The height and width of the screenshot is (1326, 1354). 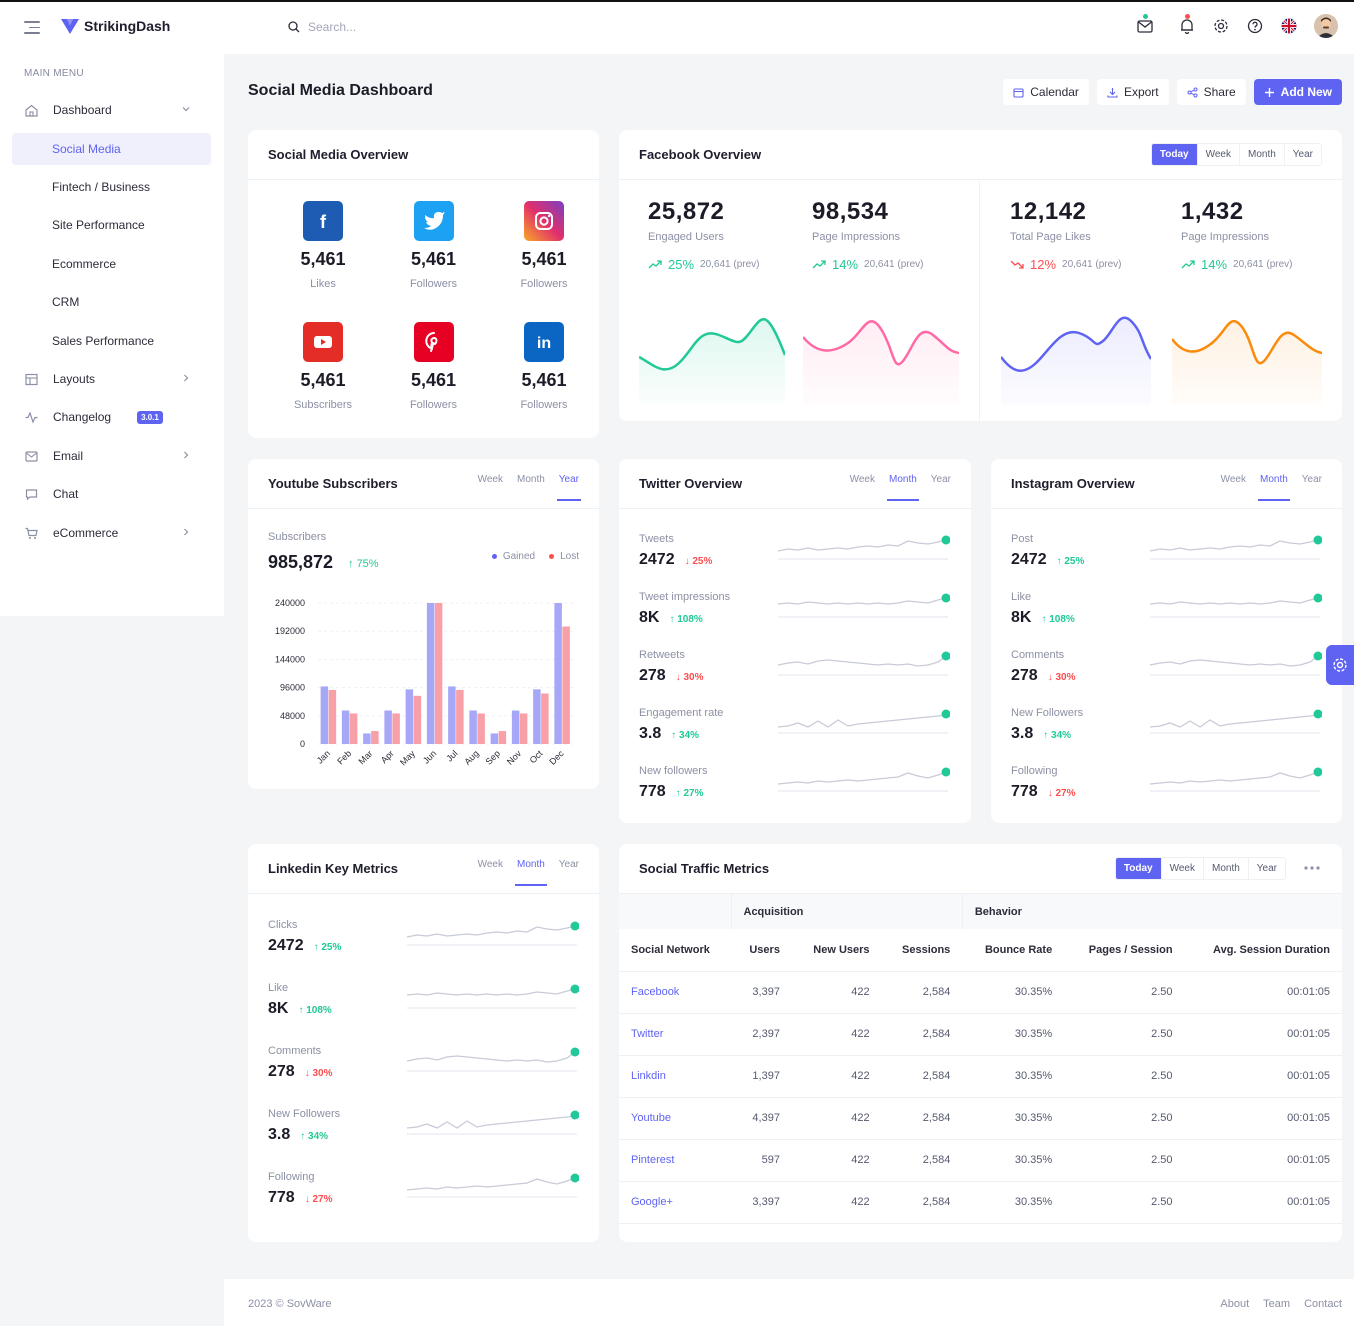 What do you see at coordinates (301, 562) in the screenshot?
I see `subscribers-value: 985,872` at bounding box center [301, 562].